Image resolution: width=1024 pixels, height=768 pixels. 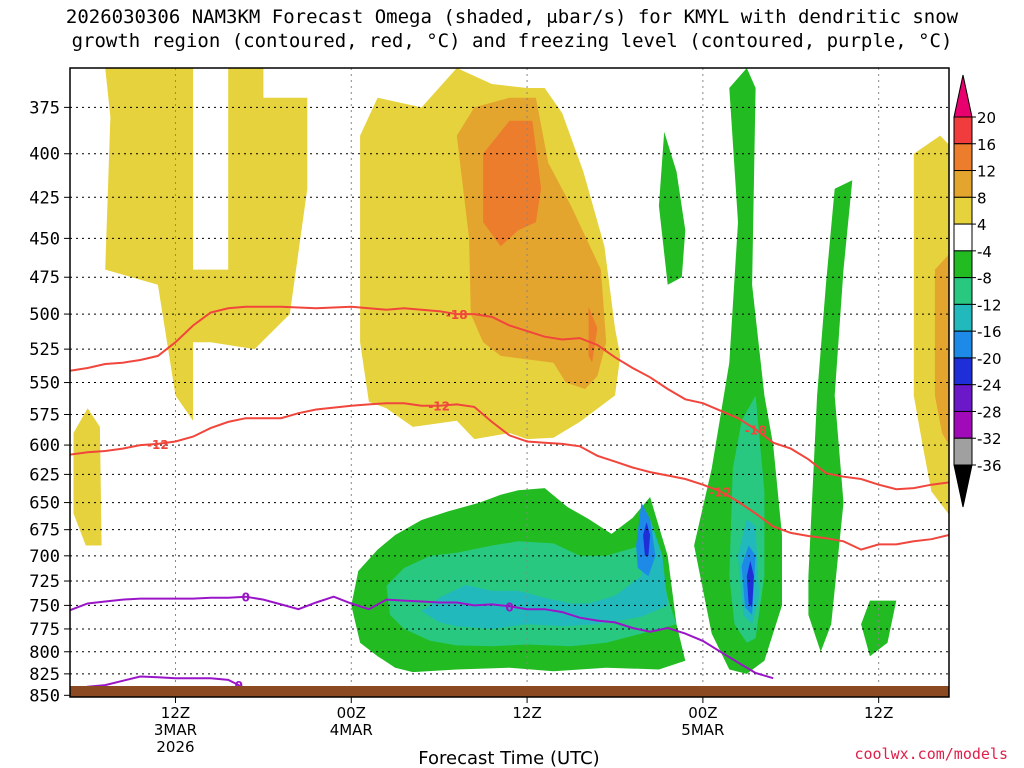 What do you see at coordinates (986, 172) in the screenshot?
I see `colorbar-label-2: 12` at bounding box center [986, 172].